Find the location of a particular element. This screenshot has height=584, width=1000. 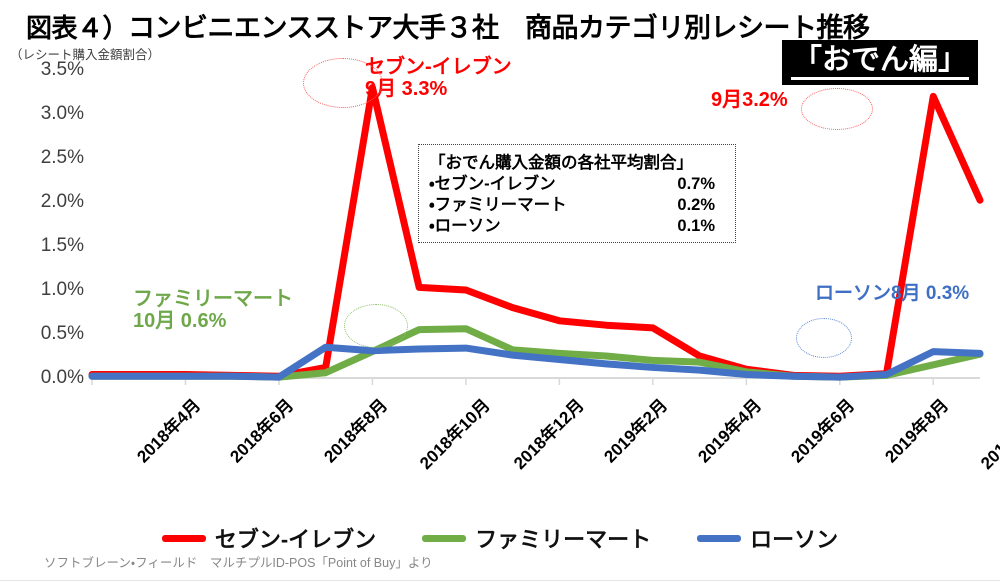

annotation-line-2: 10月 0.6% is located at coordinates (180, 321).